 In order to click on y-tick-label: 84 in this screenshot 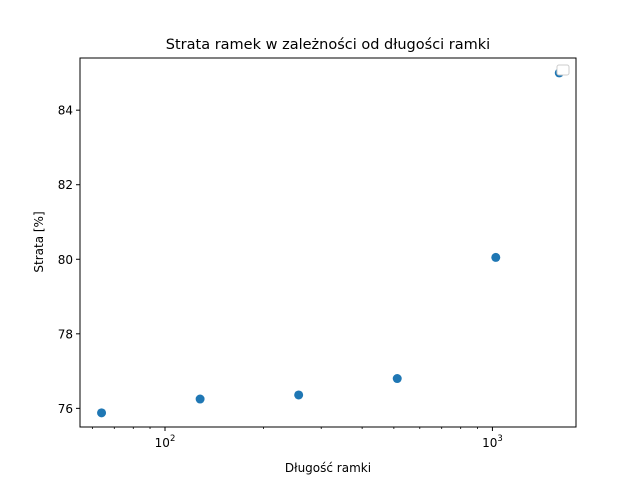, I will do `click(65, 111)`.